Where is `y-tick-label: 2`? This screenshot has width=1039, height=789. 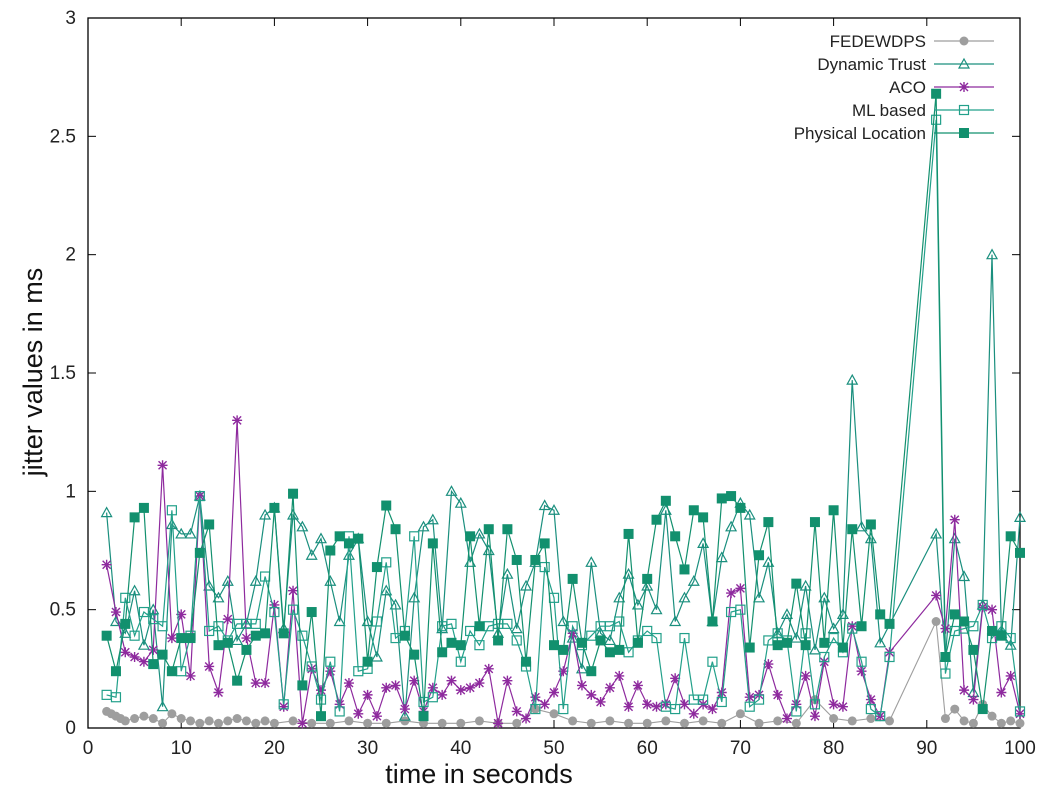 y-tick-label: 2 is located at coordinates (70, 255).